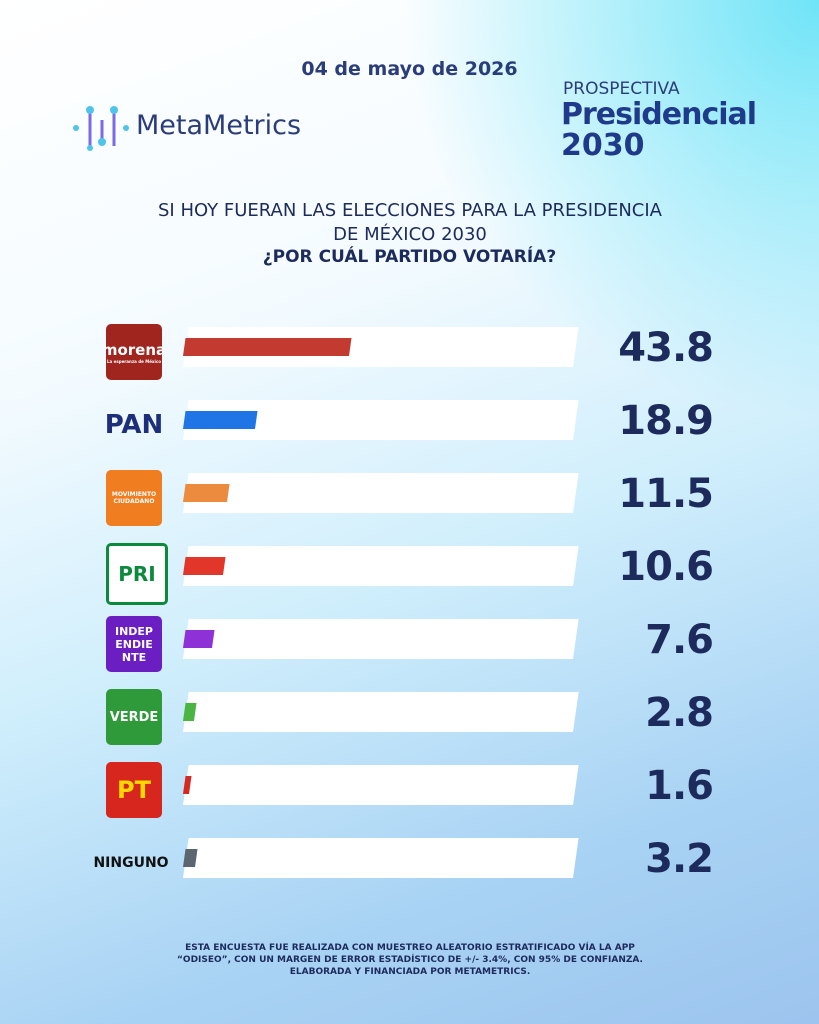 The height and width of the screenshot is (1024, 819). What do you see at coordinates (603, 145) in the screenshot?
I see `program-year: 2030` at bounding box center [603, 145].